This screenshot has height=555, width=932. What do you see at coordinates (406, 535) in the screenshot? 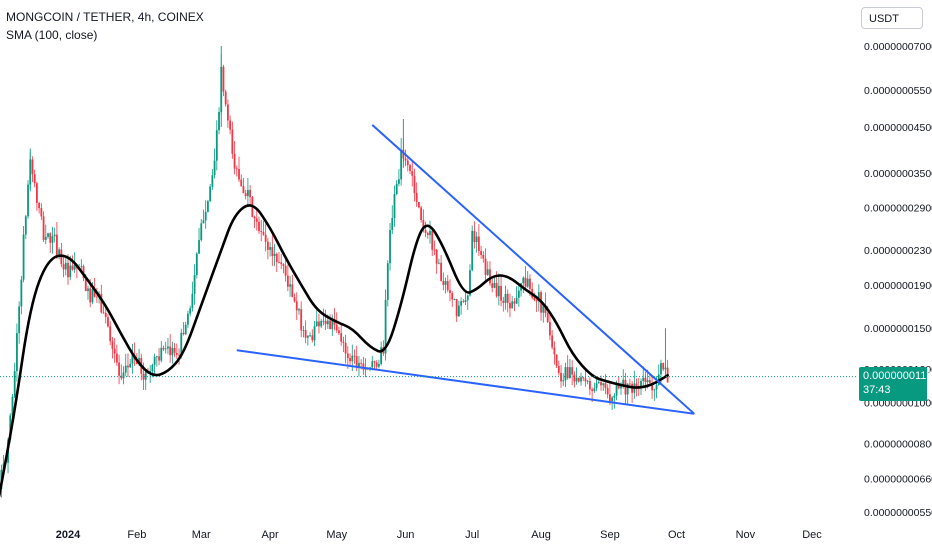
I see `x-tick-label: Jun` at bounding box center [406, 535].